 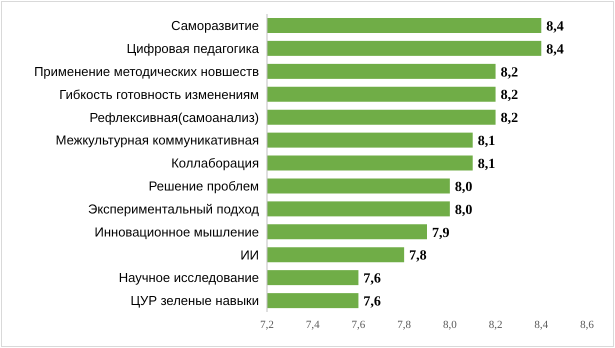 What do you see at coordinates (204, 186) in the screenshot?
I see `y-tick-label: Решение проблем` at bounding box center [204, 186].